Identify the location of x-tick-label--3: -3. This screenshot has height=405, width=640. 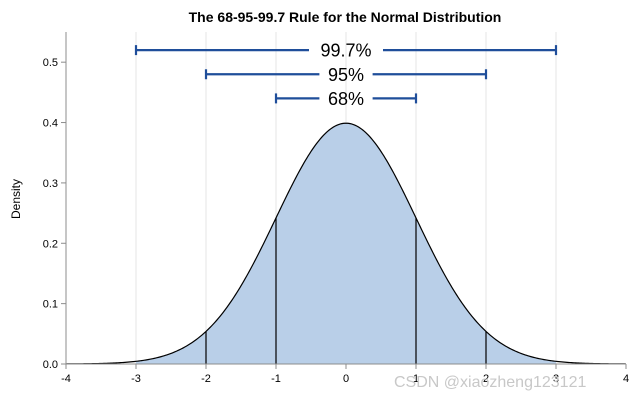
(136, 379).